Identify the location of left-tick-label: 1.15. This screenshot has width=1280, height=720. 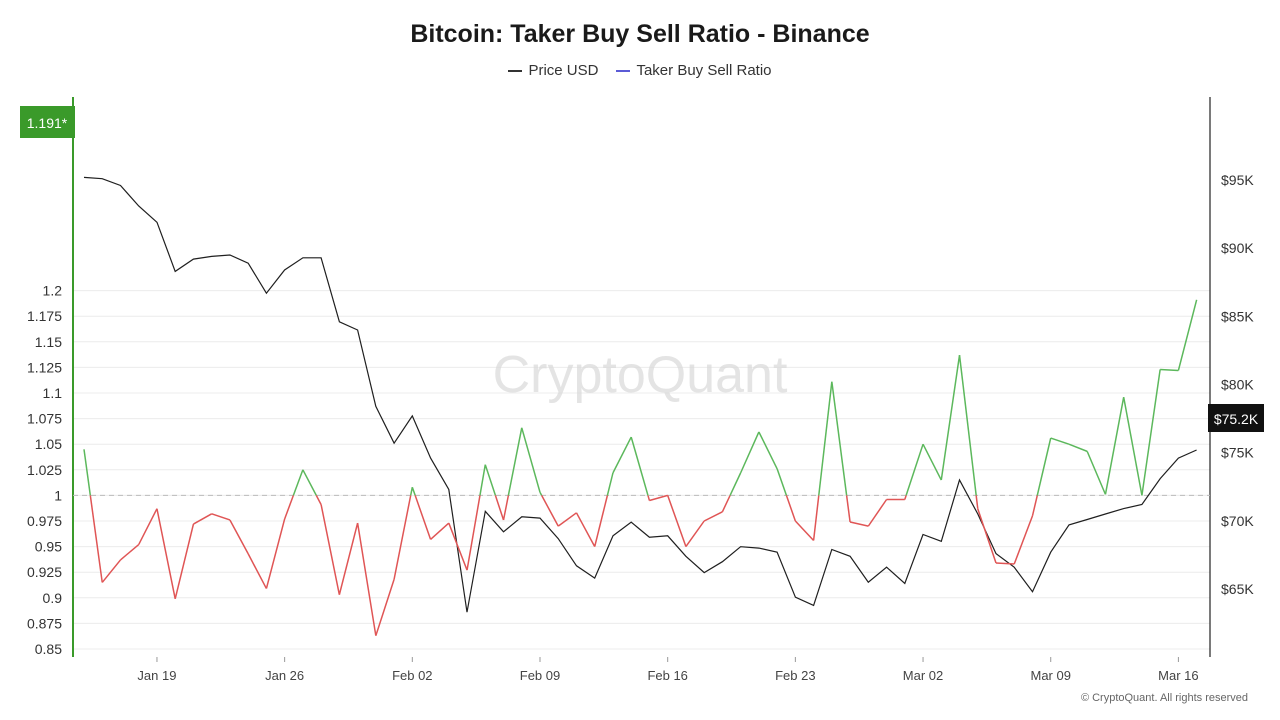
(48, 342).